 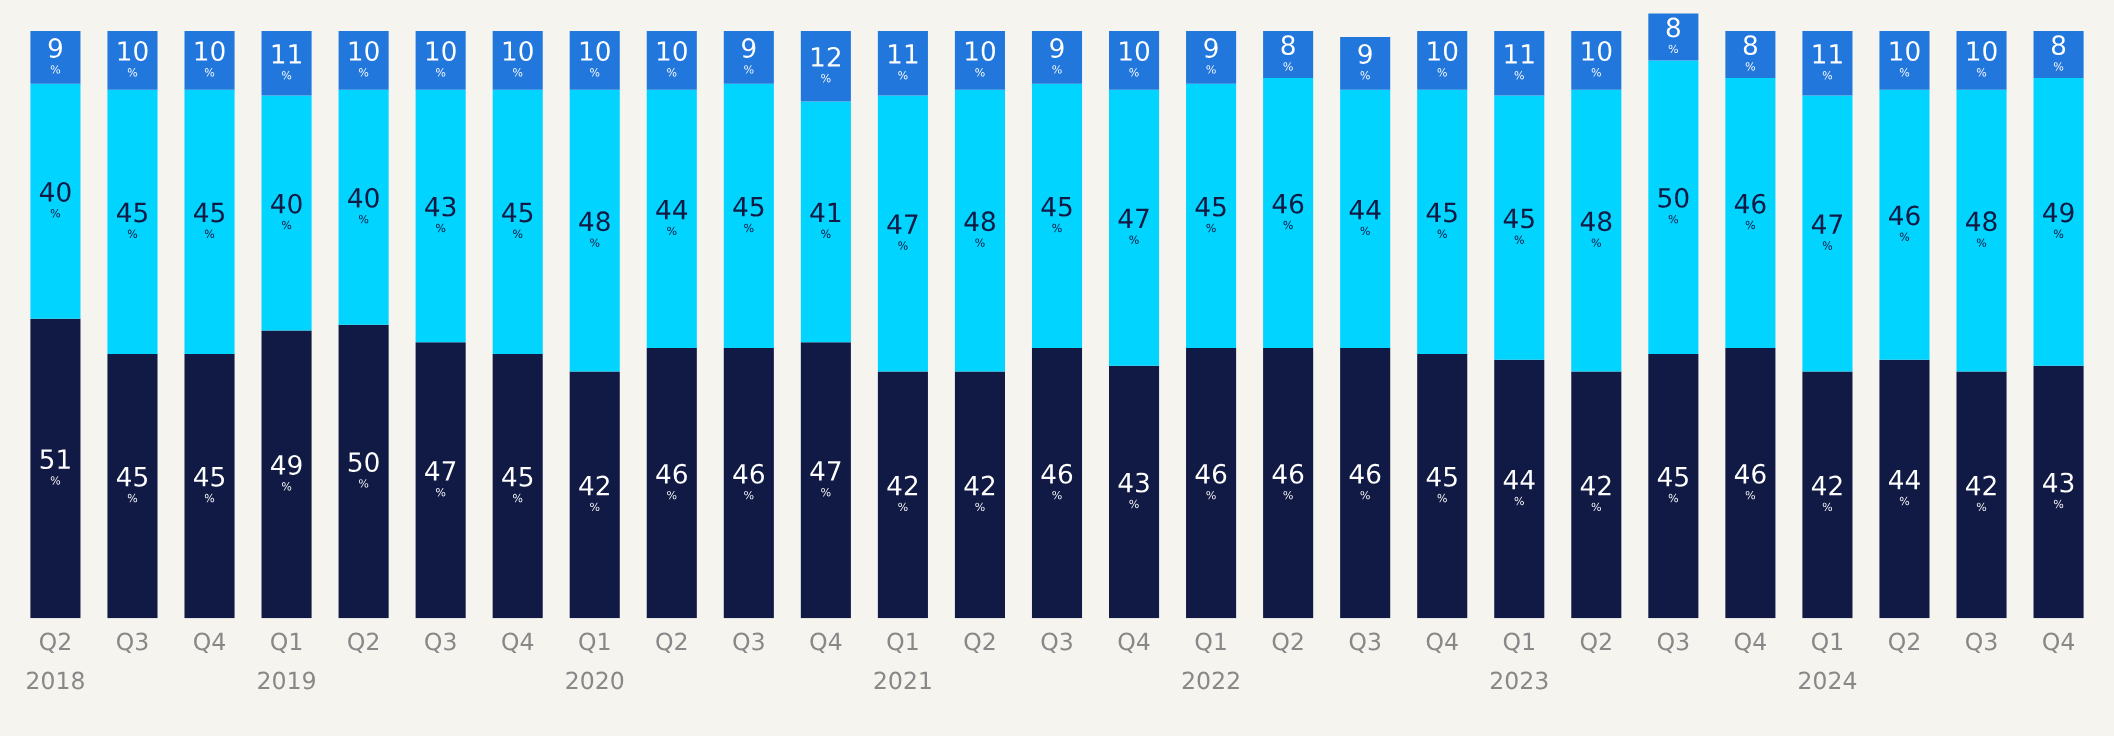 I want to click on x-tick-label: Q1 2019, so click(x=286, y=661).